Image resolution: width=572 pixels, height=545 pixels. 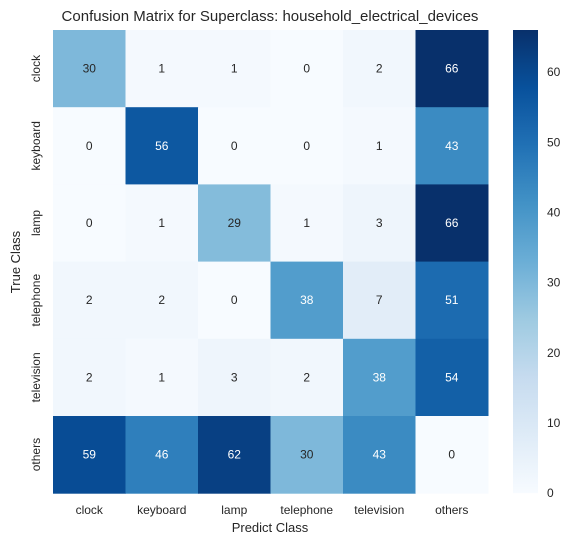 What do you see at coordinates (36, 377) in the screenshot?
I see `y-tick-label: television` at bounding box center [36, 377].